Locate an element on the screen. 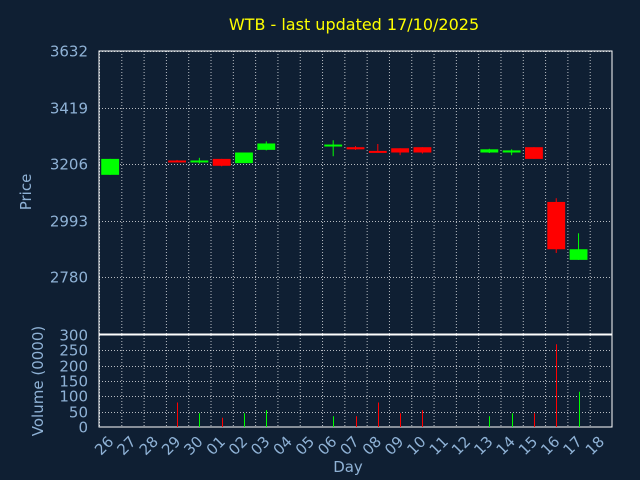 The width and height of the screenshot is (640, 480). price-tick-label: 3632 is located at coordinates (69, 52).